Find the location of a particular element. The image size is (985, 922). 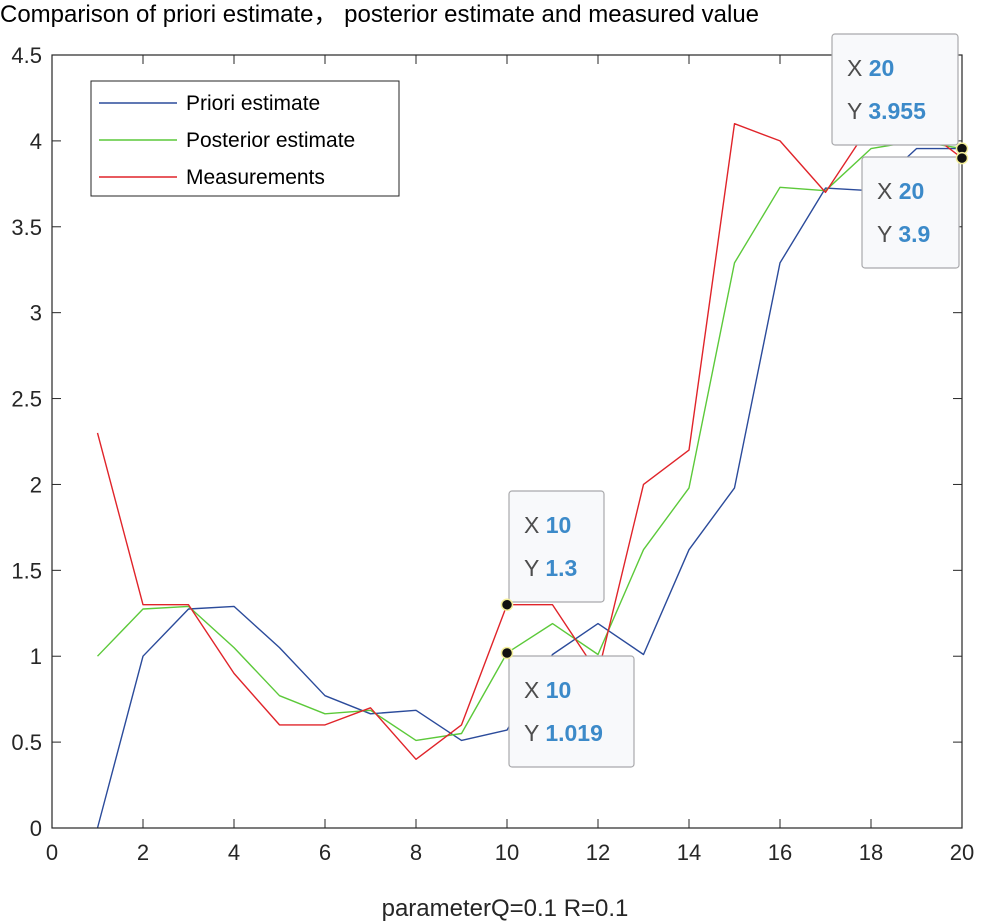

datatip-y-value: 1.019 is located at coordinates (574, 733).